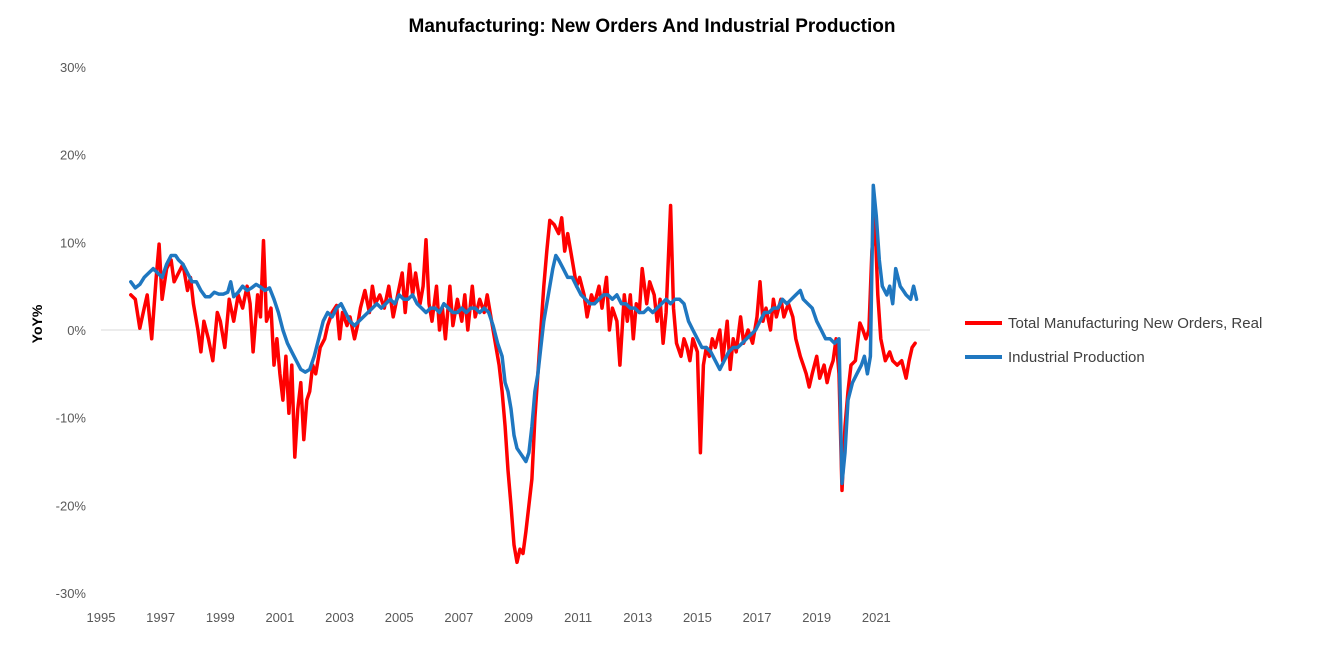  What do you see at coordinates (876, 617) in the screenshot?
I see `x-tick-label: 2021` at bounding box center [876, 617].